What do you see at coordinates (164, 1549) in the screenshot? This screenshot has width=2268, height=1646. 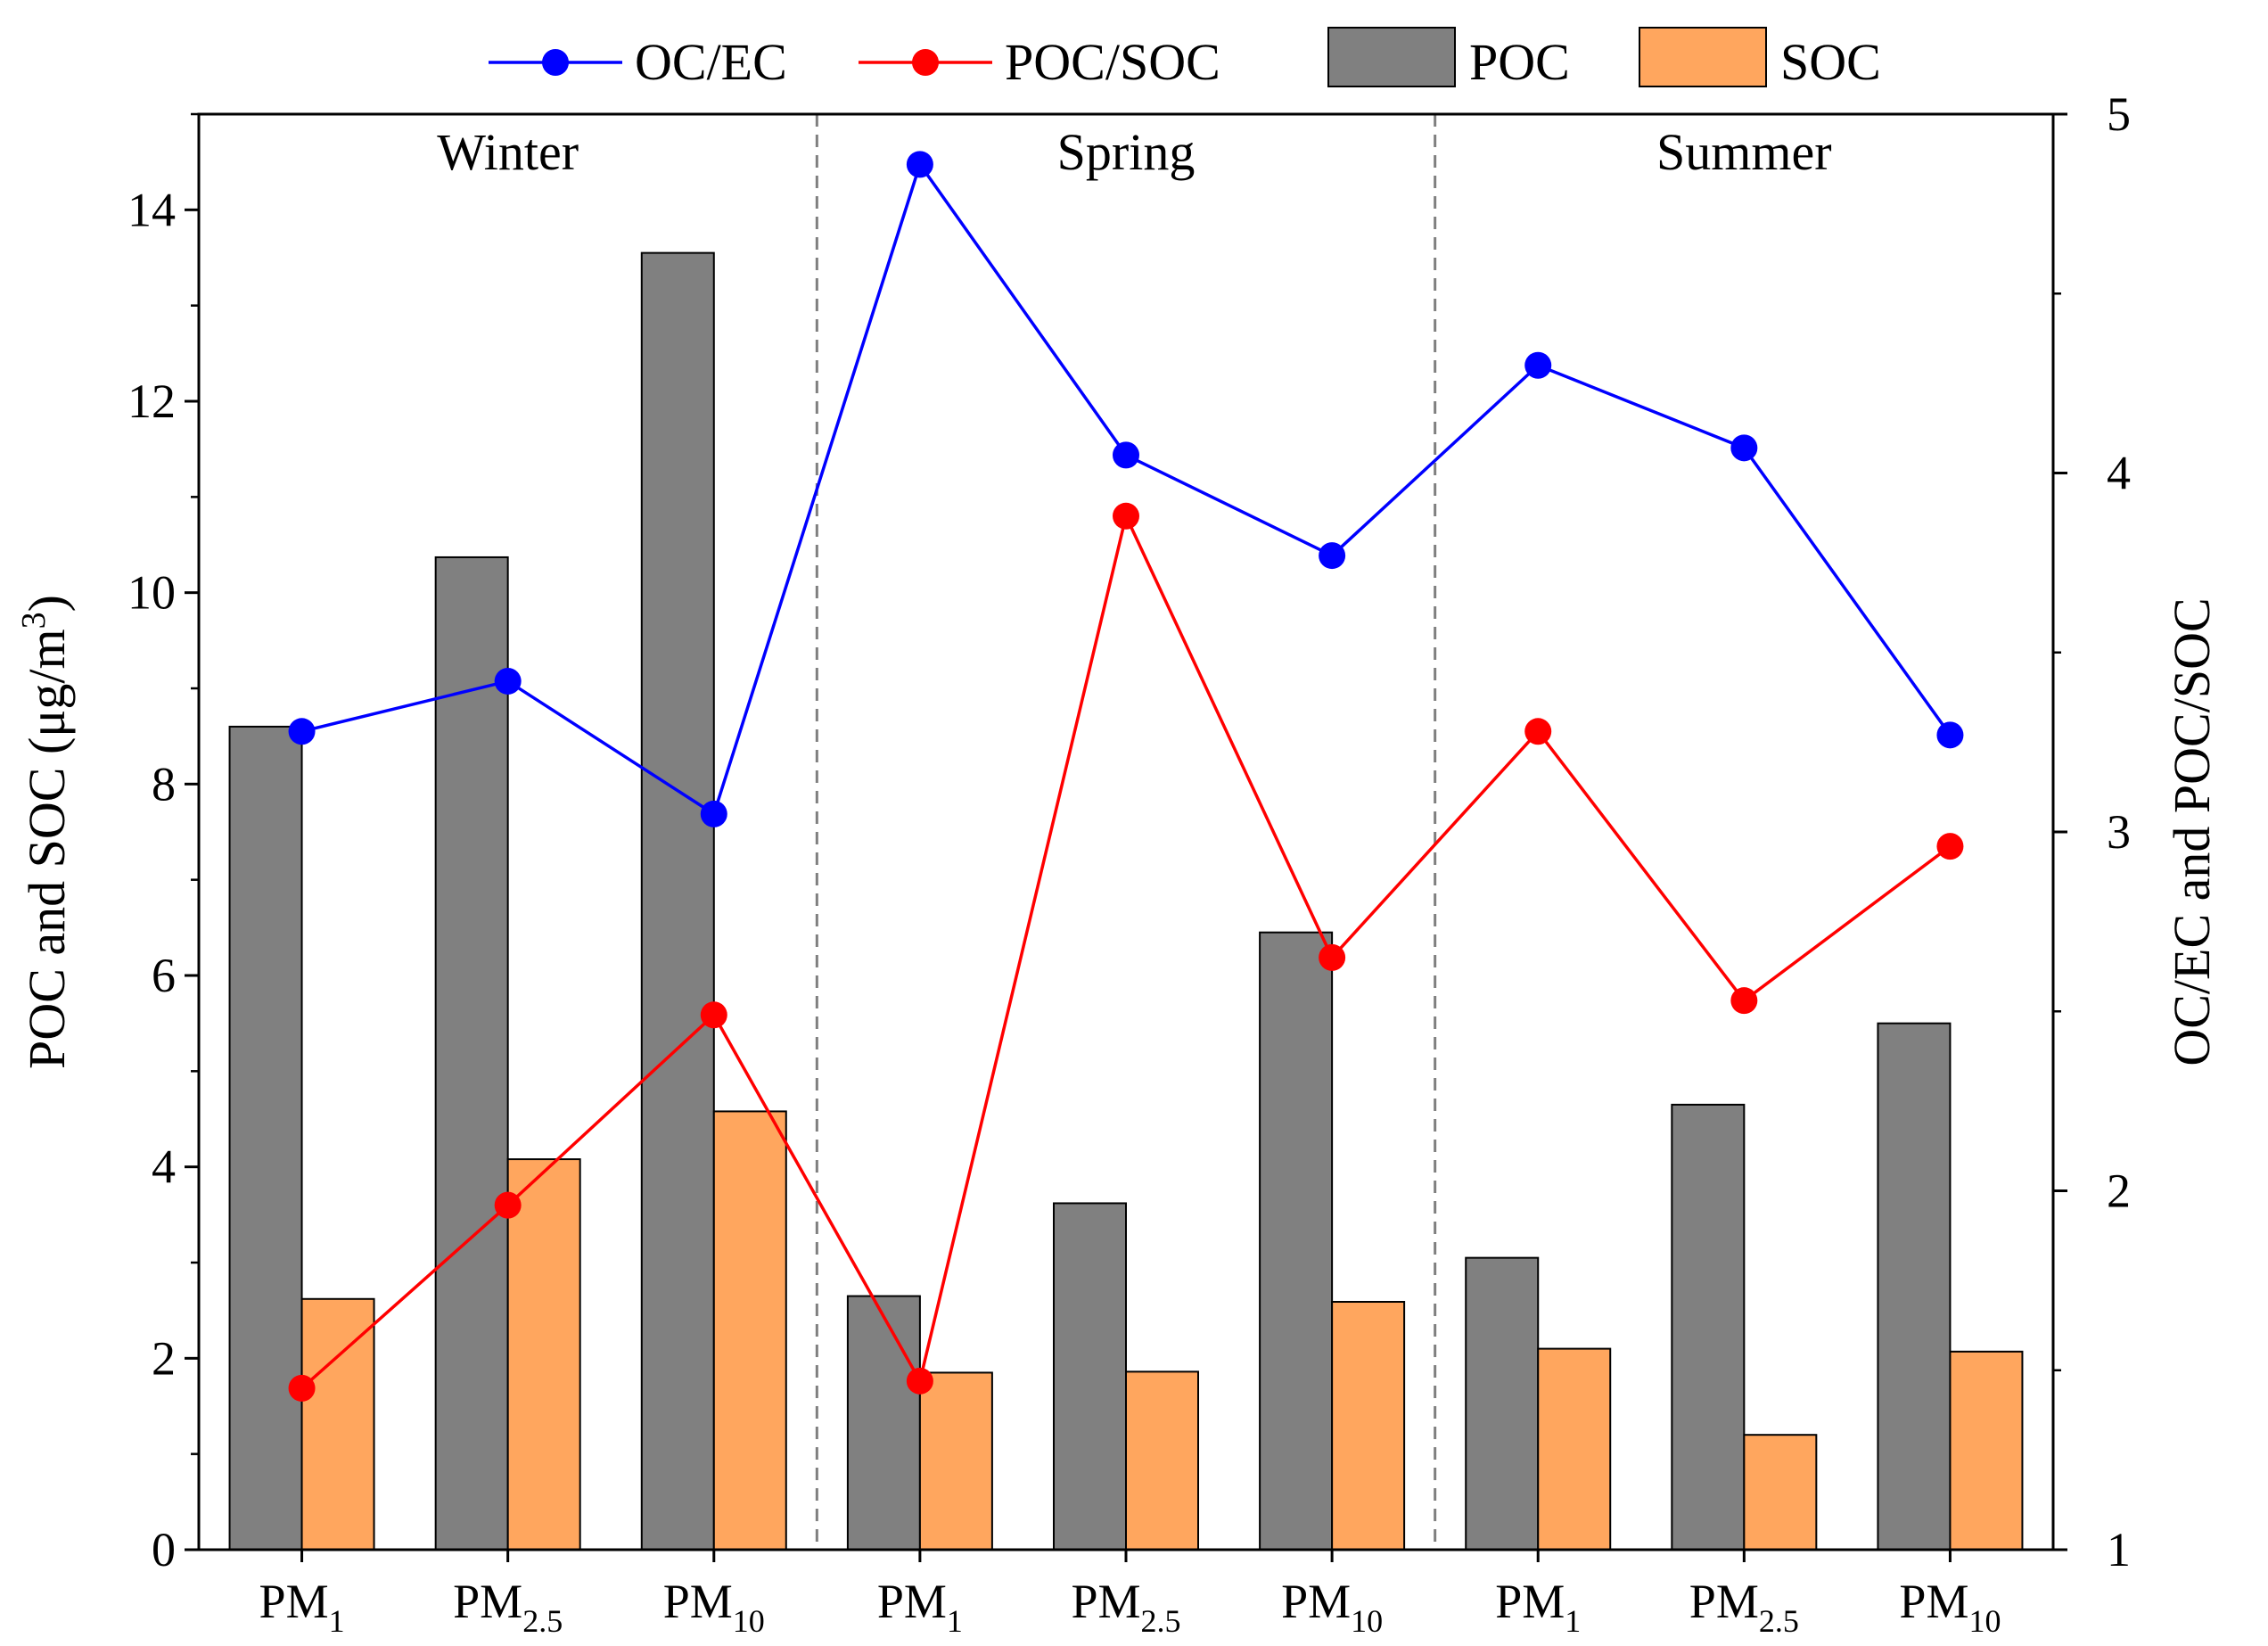 I see `left-tick-label: 0` at bounding box center [164, 1549].